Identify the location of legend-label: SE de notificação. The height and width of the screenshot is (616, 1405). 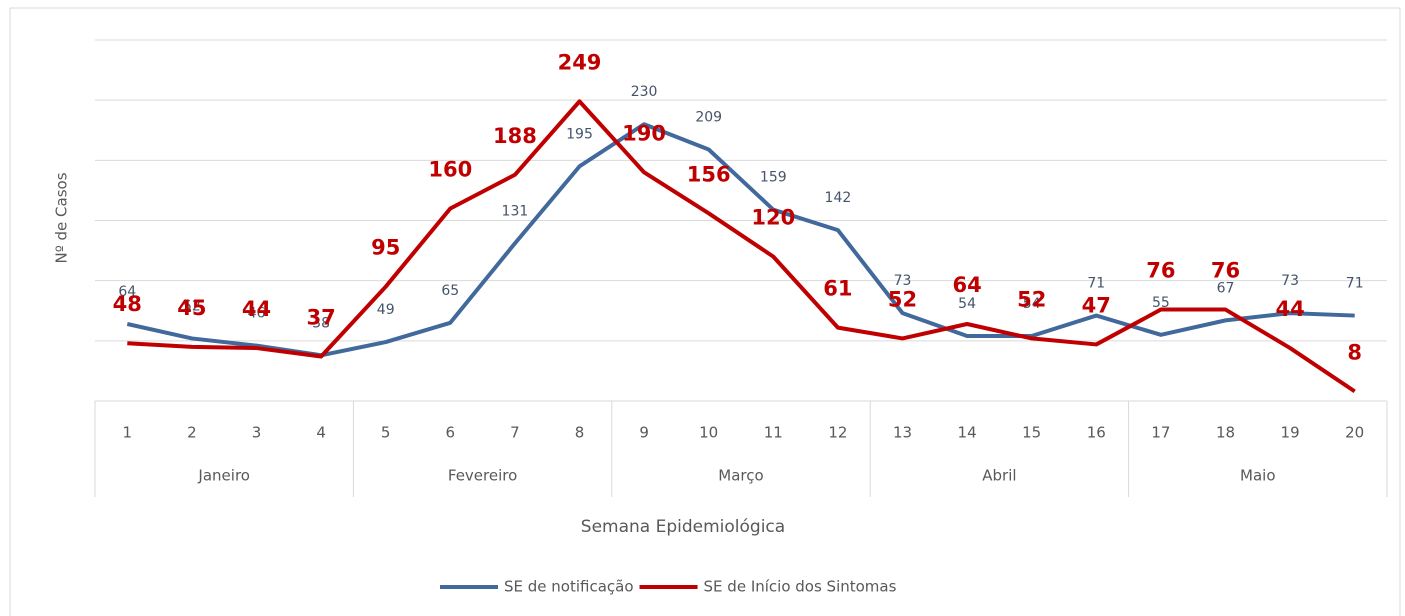
(569, 587).